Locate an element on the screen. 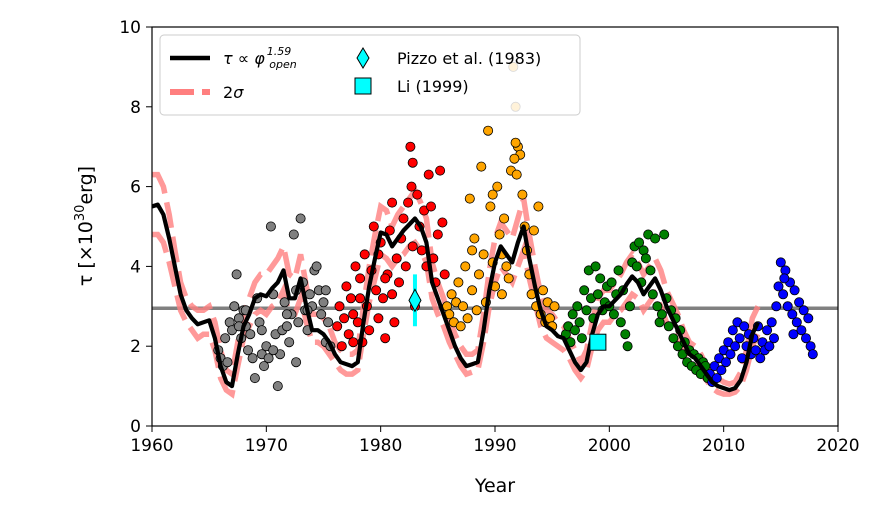 The height and width of the screenshot is (523, 896). y-tick-label: 8 is located at coordinates (135, 108).